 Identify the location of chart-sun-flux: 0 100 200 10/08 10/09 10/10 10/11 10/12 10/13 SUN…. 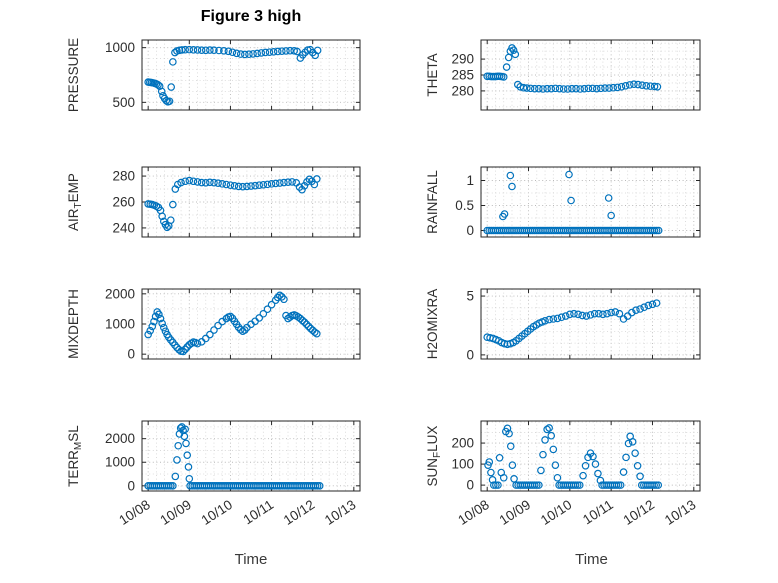
(563, 474).